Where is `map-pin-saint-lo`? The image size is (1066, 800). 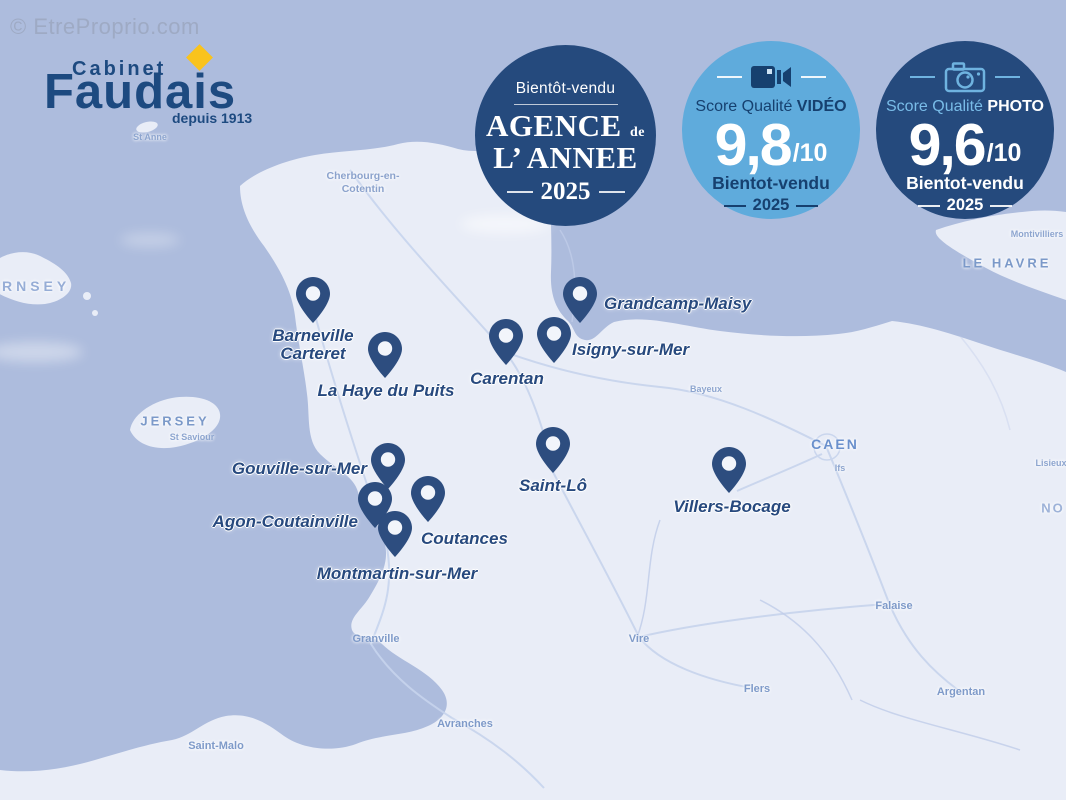 map-pin-saint-lo is located at coordinates (553, 452).